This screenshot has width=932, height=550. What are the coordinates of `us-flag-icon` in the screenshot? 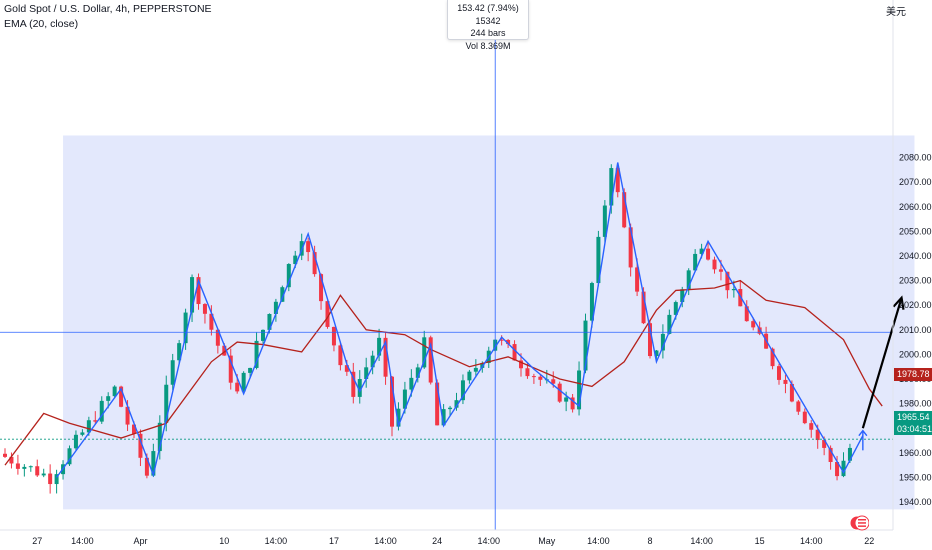 It's located at (859, 523).